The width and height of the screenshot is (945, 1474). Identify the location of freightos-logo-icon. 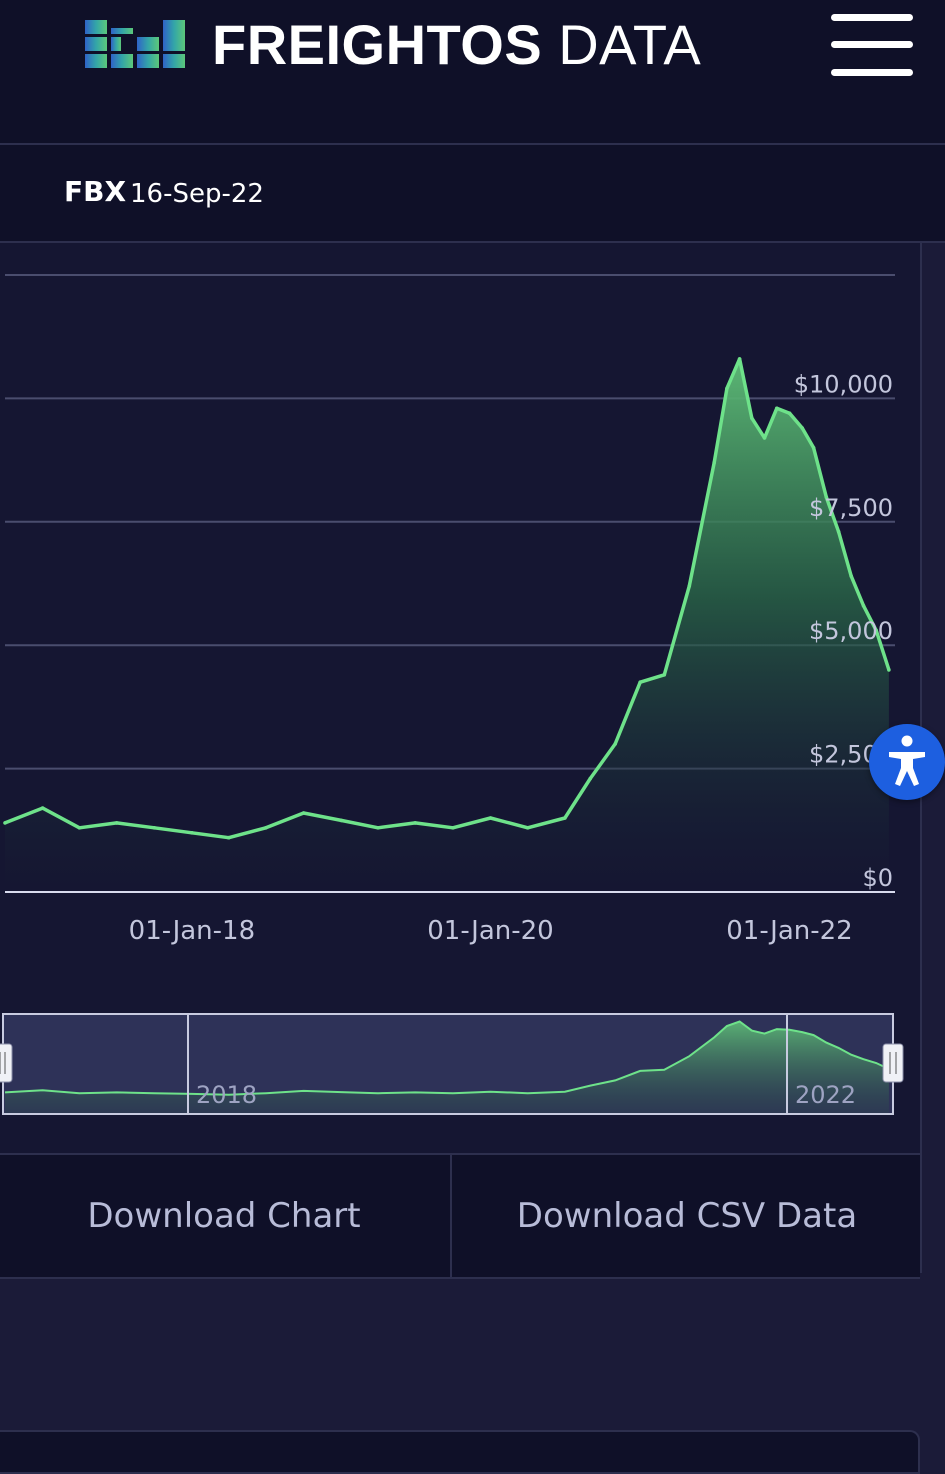
(135, 44).